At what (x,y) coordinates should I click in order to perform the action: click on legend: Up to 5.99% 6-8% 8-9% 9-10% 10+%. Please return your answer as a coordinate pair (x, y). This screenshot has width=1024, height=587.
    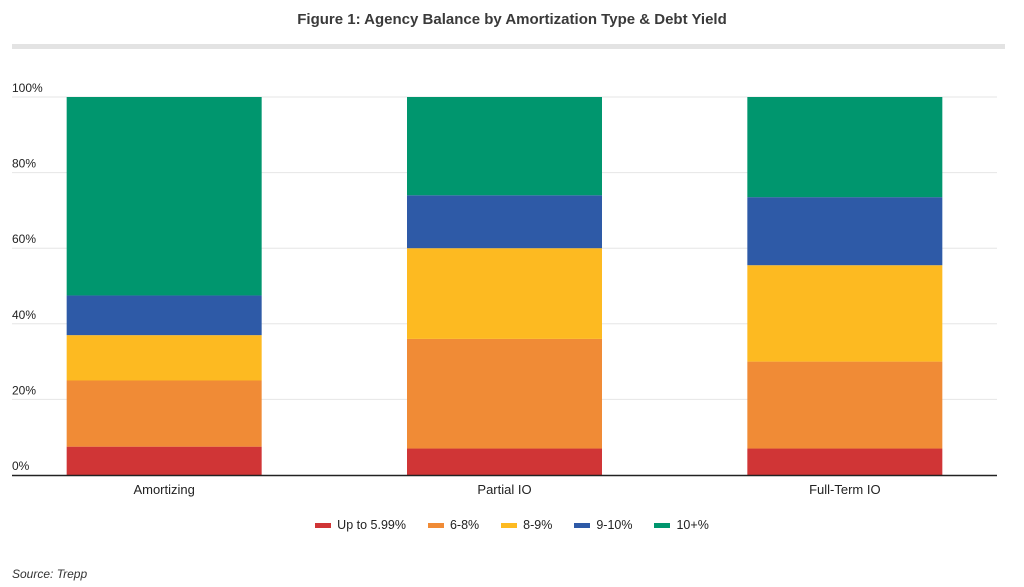
    Looking at the image, I should click on (512, 525).